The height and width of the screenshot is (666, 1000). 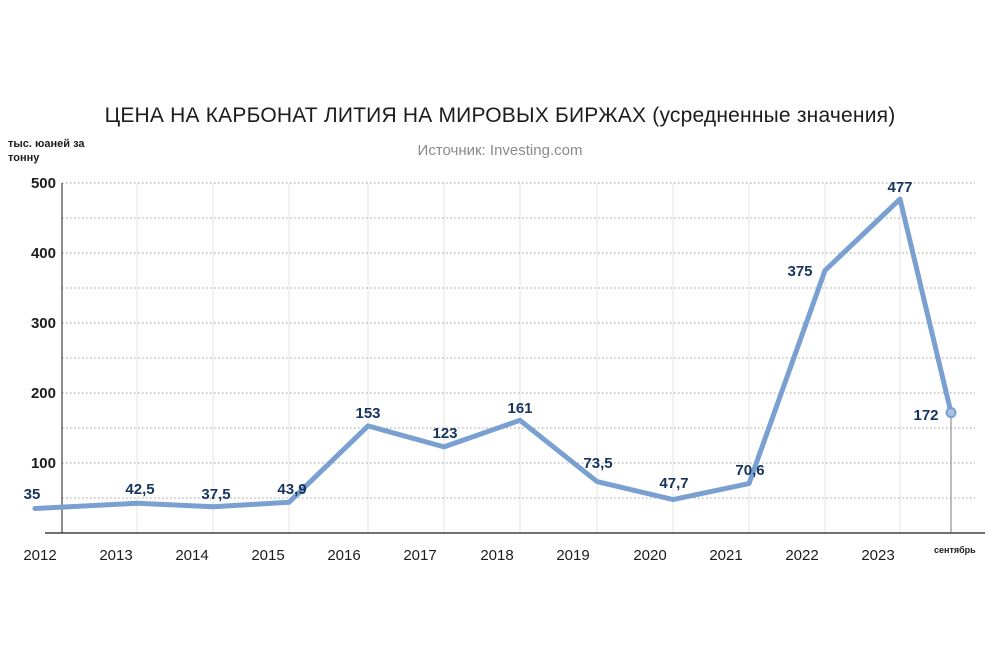 What do you see at coordinates (43, 393) in the screenshot?
I see `y-tick-label: 200` at bounding box center [43, 393].